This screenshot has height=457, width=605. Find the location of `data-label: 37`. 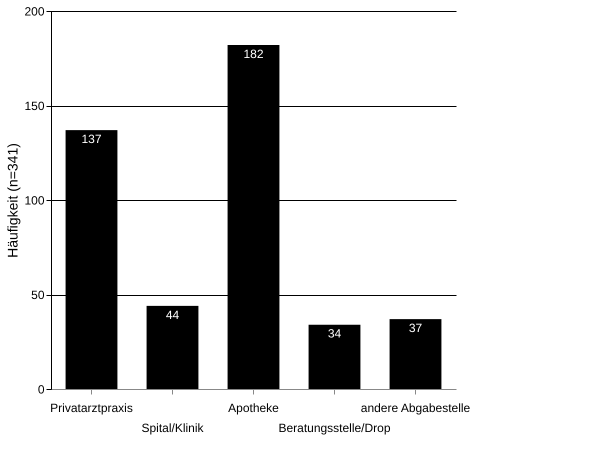

data-label: 37 is located at coordinates (415, 328).